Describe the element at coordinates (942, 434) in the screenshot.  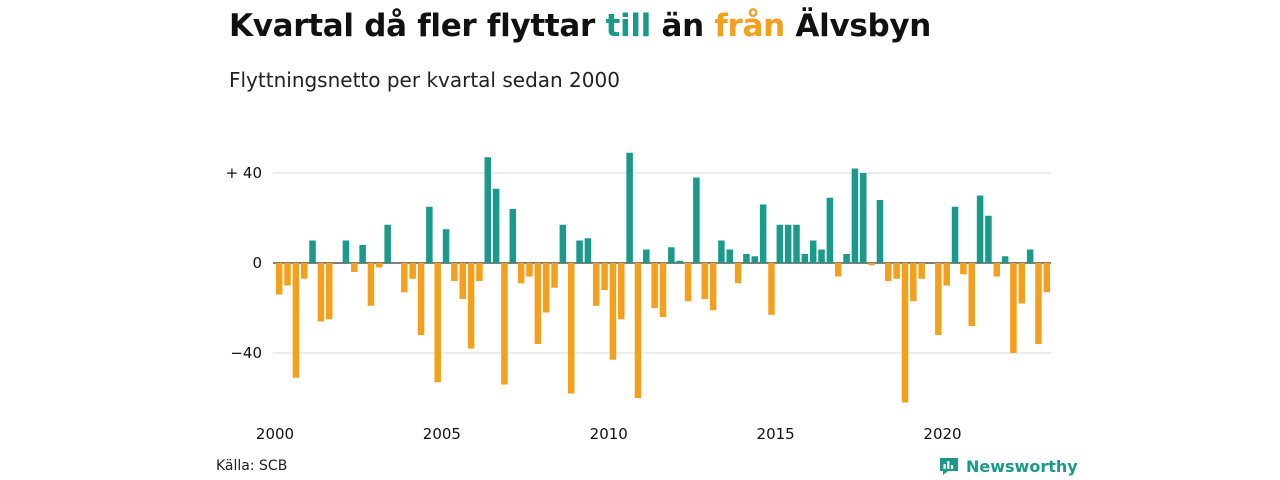
I see `x-tick-label: 2020` at that location.